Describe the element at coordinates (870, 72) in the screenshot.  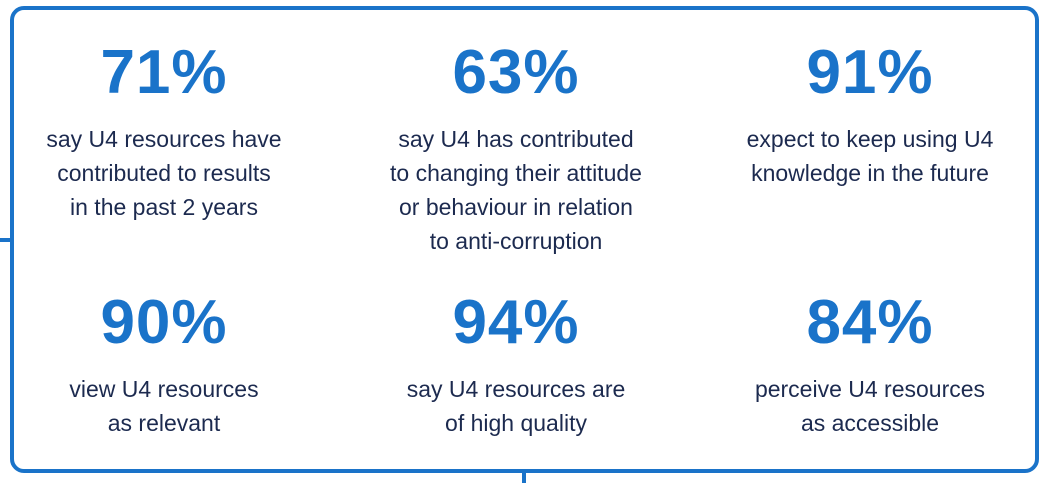
I see `stat-value: 91%` at that location.